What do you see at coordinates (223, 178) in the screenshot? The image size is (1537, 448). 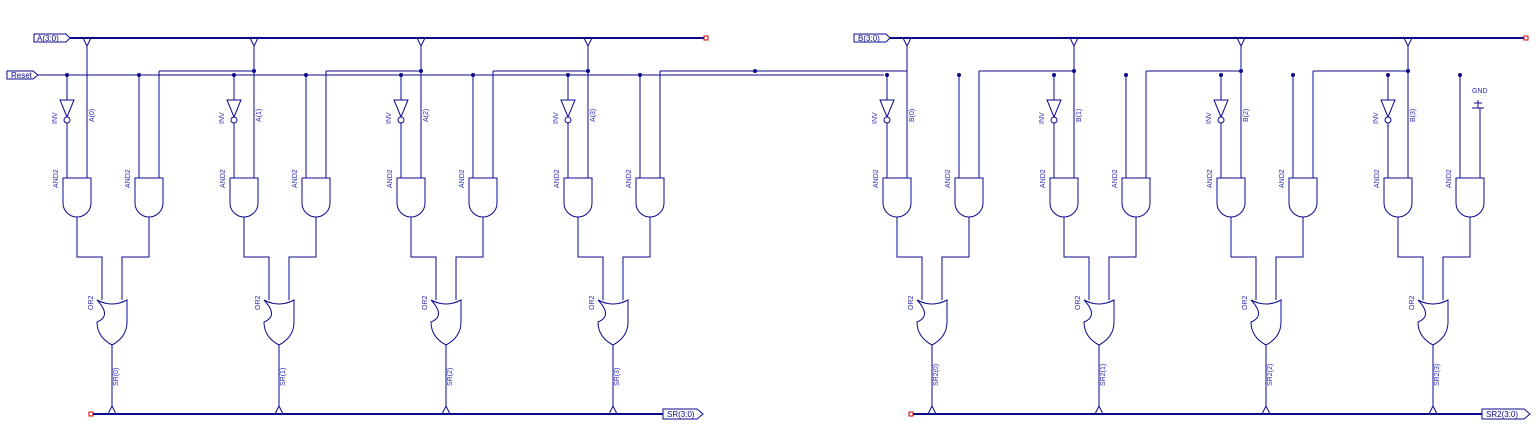 I see `bank-a-bit1-and1-type: AND2` at bounding box center [223, 178].